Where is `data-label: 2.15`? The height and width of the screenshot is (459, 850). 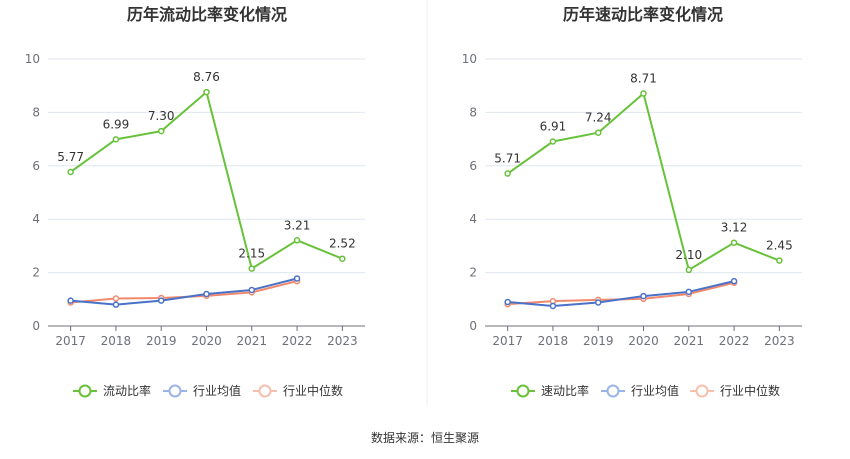 data-label: 2.15 is located at coordinates (251, 254).